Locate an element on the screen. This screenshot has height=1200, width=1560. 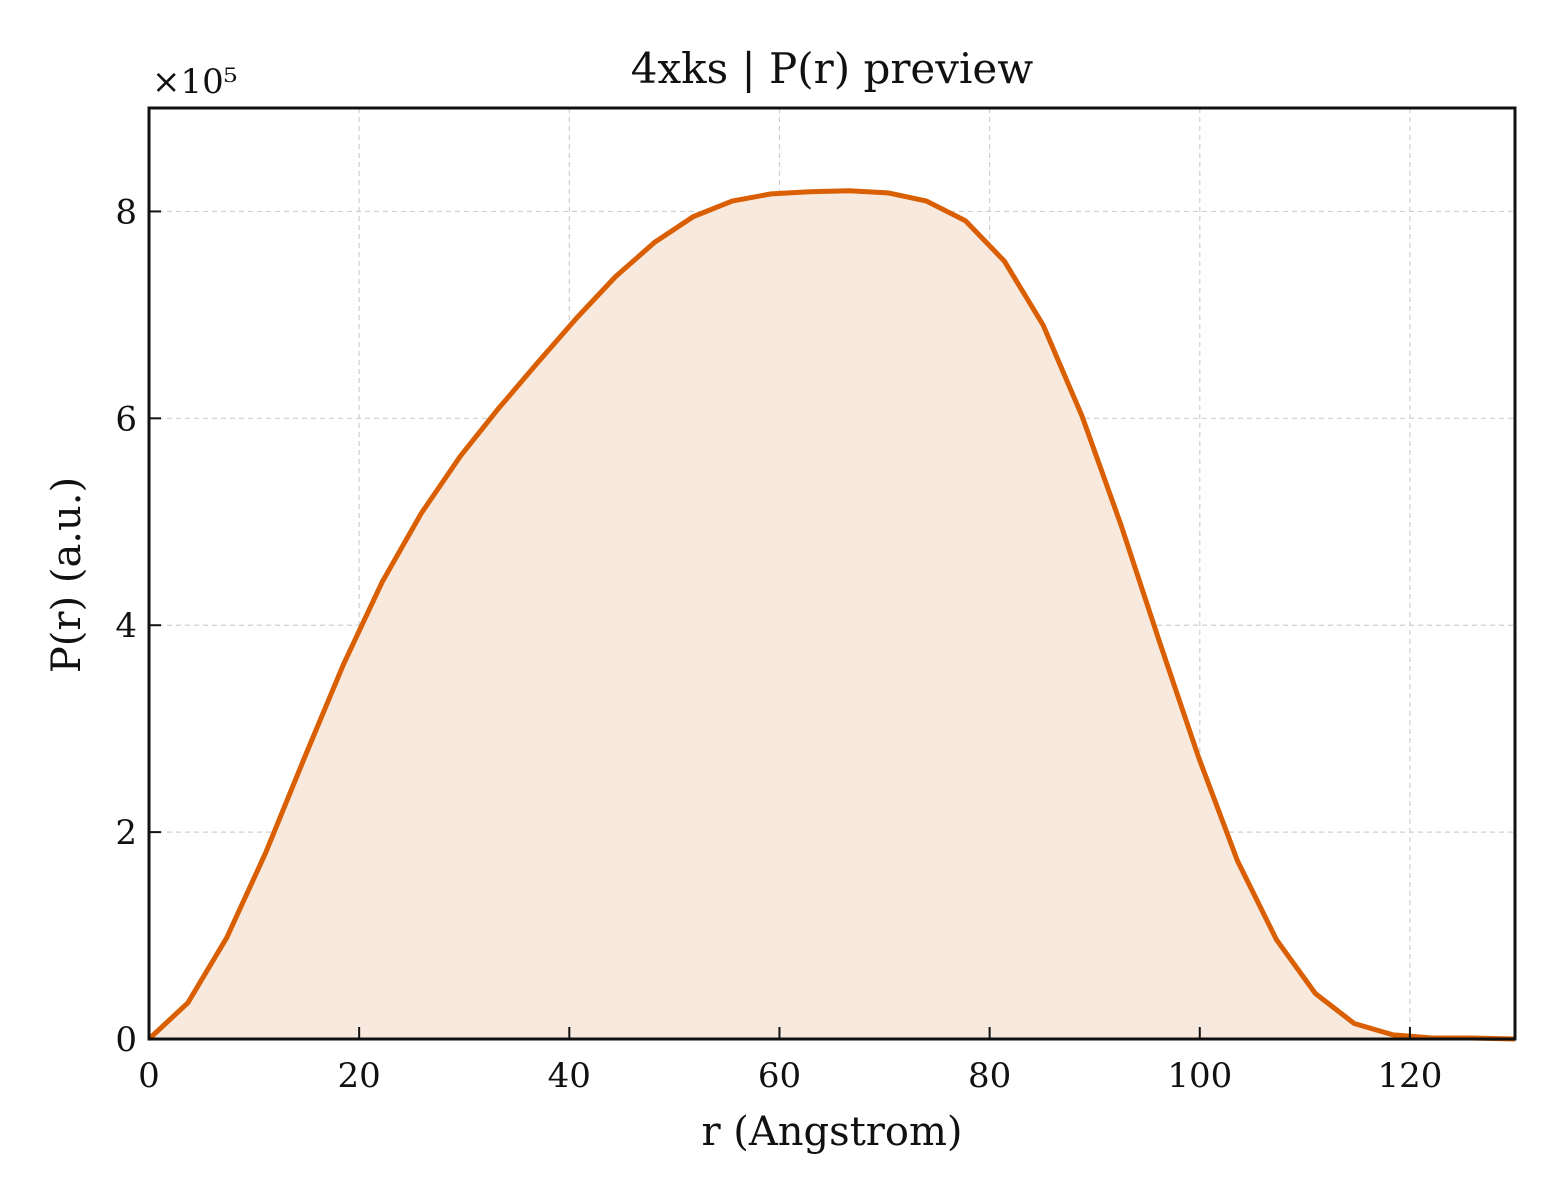
x-tick-label: 80 is located at coordinates (989, 1076).